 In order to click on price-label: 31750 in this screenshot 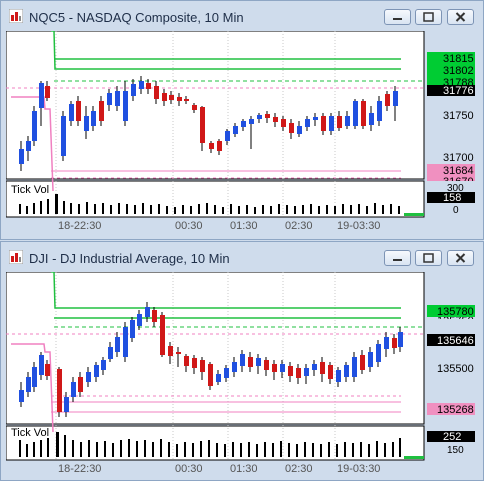, I will do `click(458, 116)`.